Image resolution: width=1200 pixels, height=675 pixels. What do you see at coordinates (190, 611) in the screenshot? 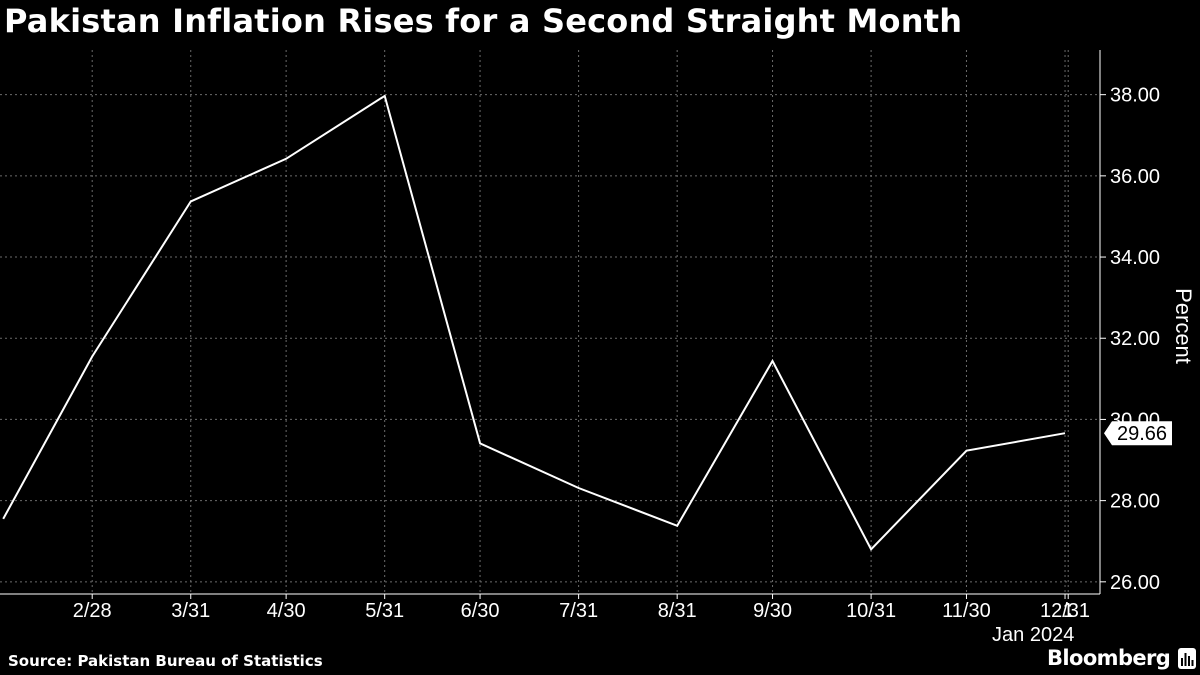
I see `x-tick-label: 3/31` at bounding box center [190, 611].